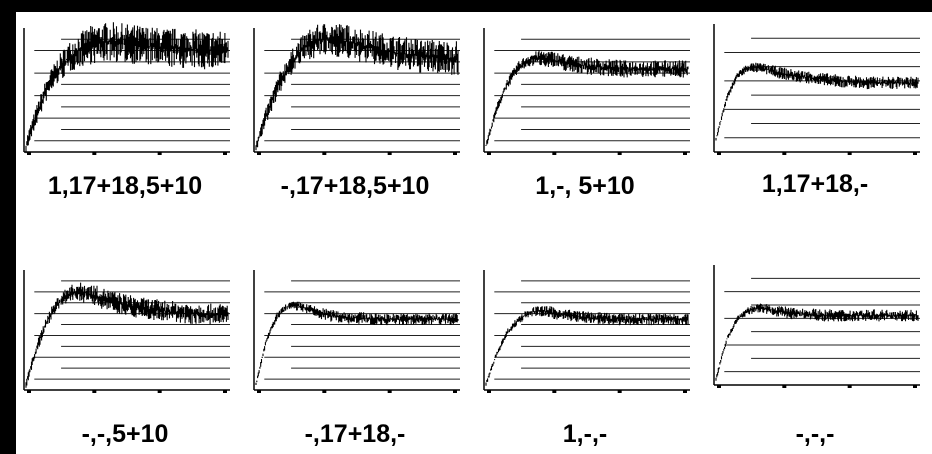  I want to click on panel-label-8: -,-,-, so click(815, 434).